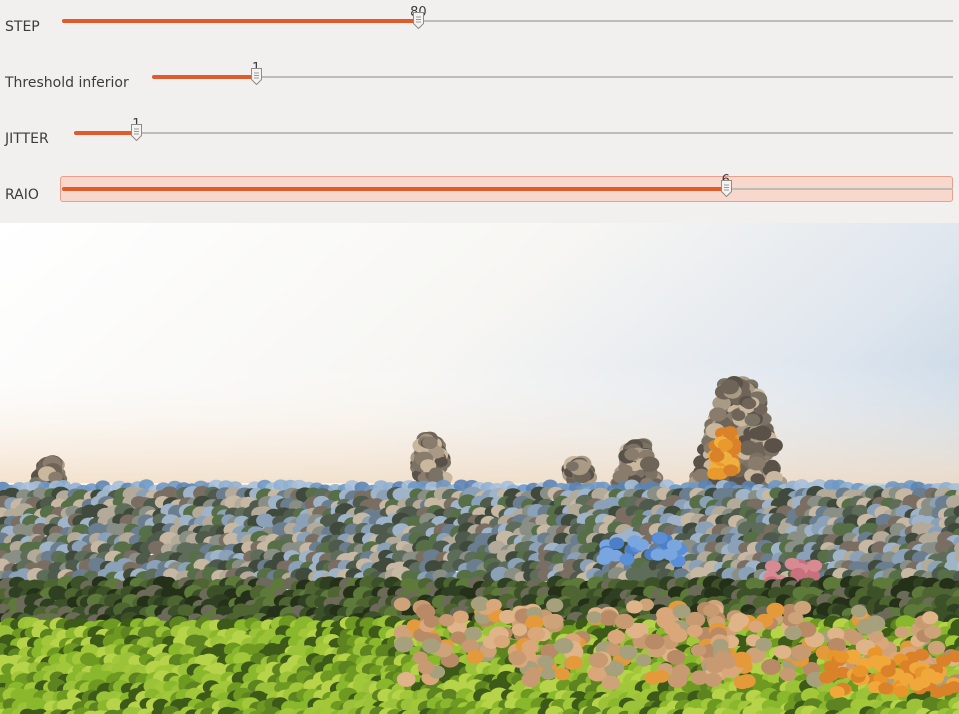 This screenshot has width=959, height=714. I want to click on raio-row: RAIO 6, so click(479, 196).